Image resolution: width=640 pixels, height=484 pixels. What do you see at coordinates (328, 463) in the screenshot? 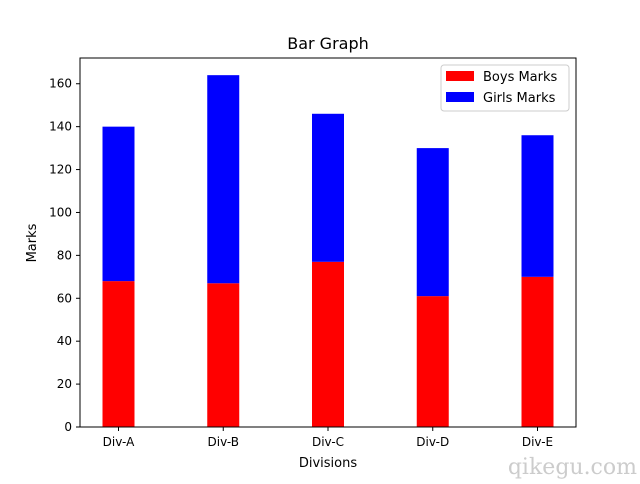
I see `x-axis-label: Divisions` at bounding box center [328, 463].